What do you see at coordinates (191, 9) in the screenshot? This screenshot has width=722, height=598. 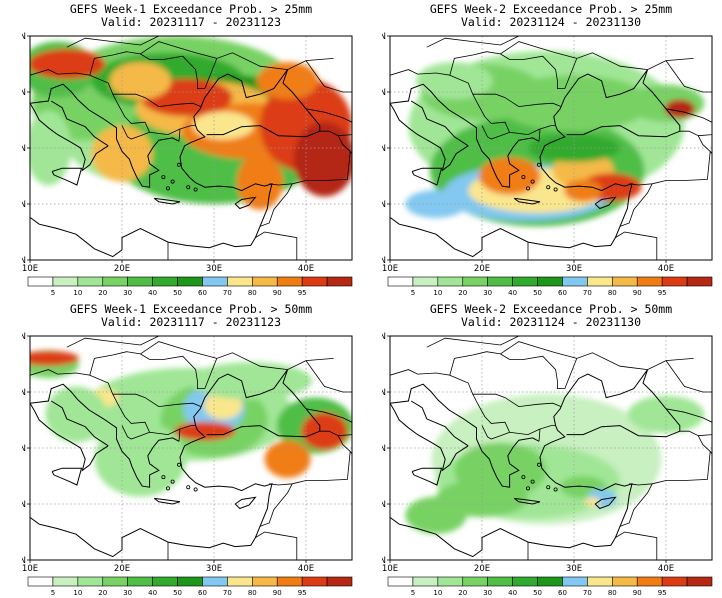 I see `panel-title: GEFS Week-1 Exceedance Prob. > 25mm` at bounding box center [191, 9].